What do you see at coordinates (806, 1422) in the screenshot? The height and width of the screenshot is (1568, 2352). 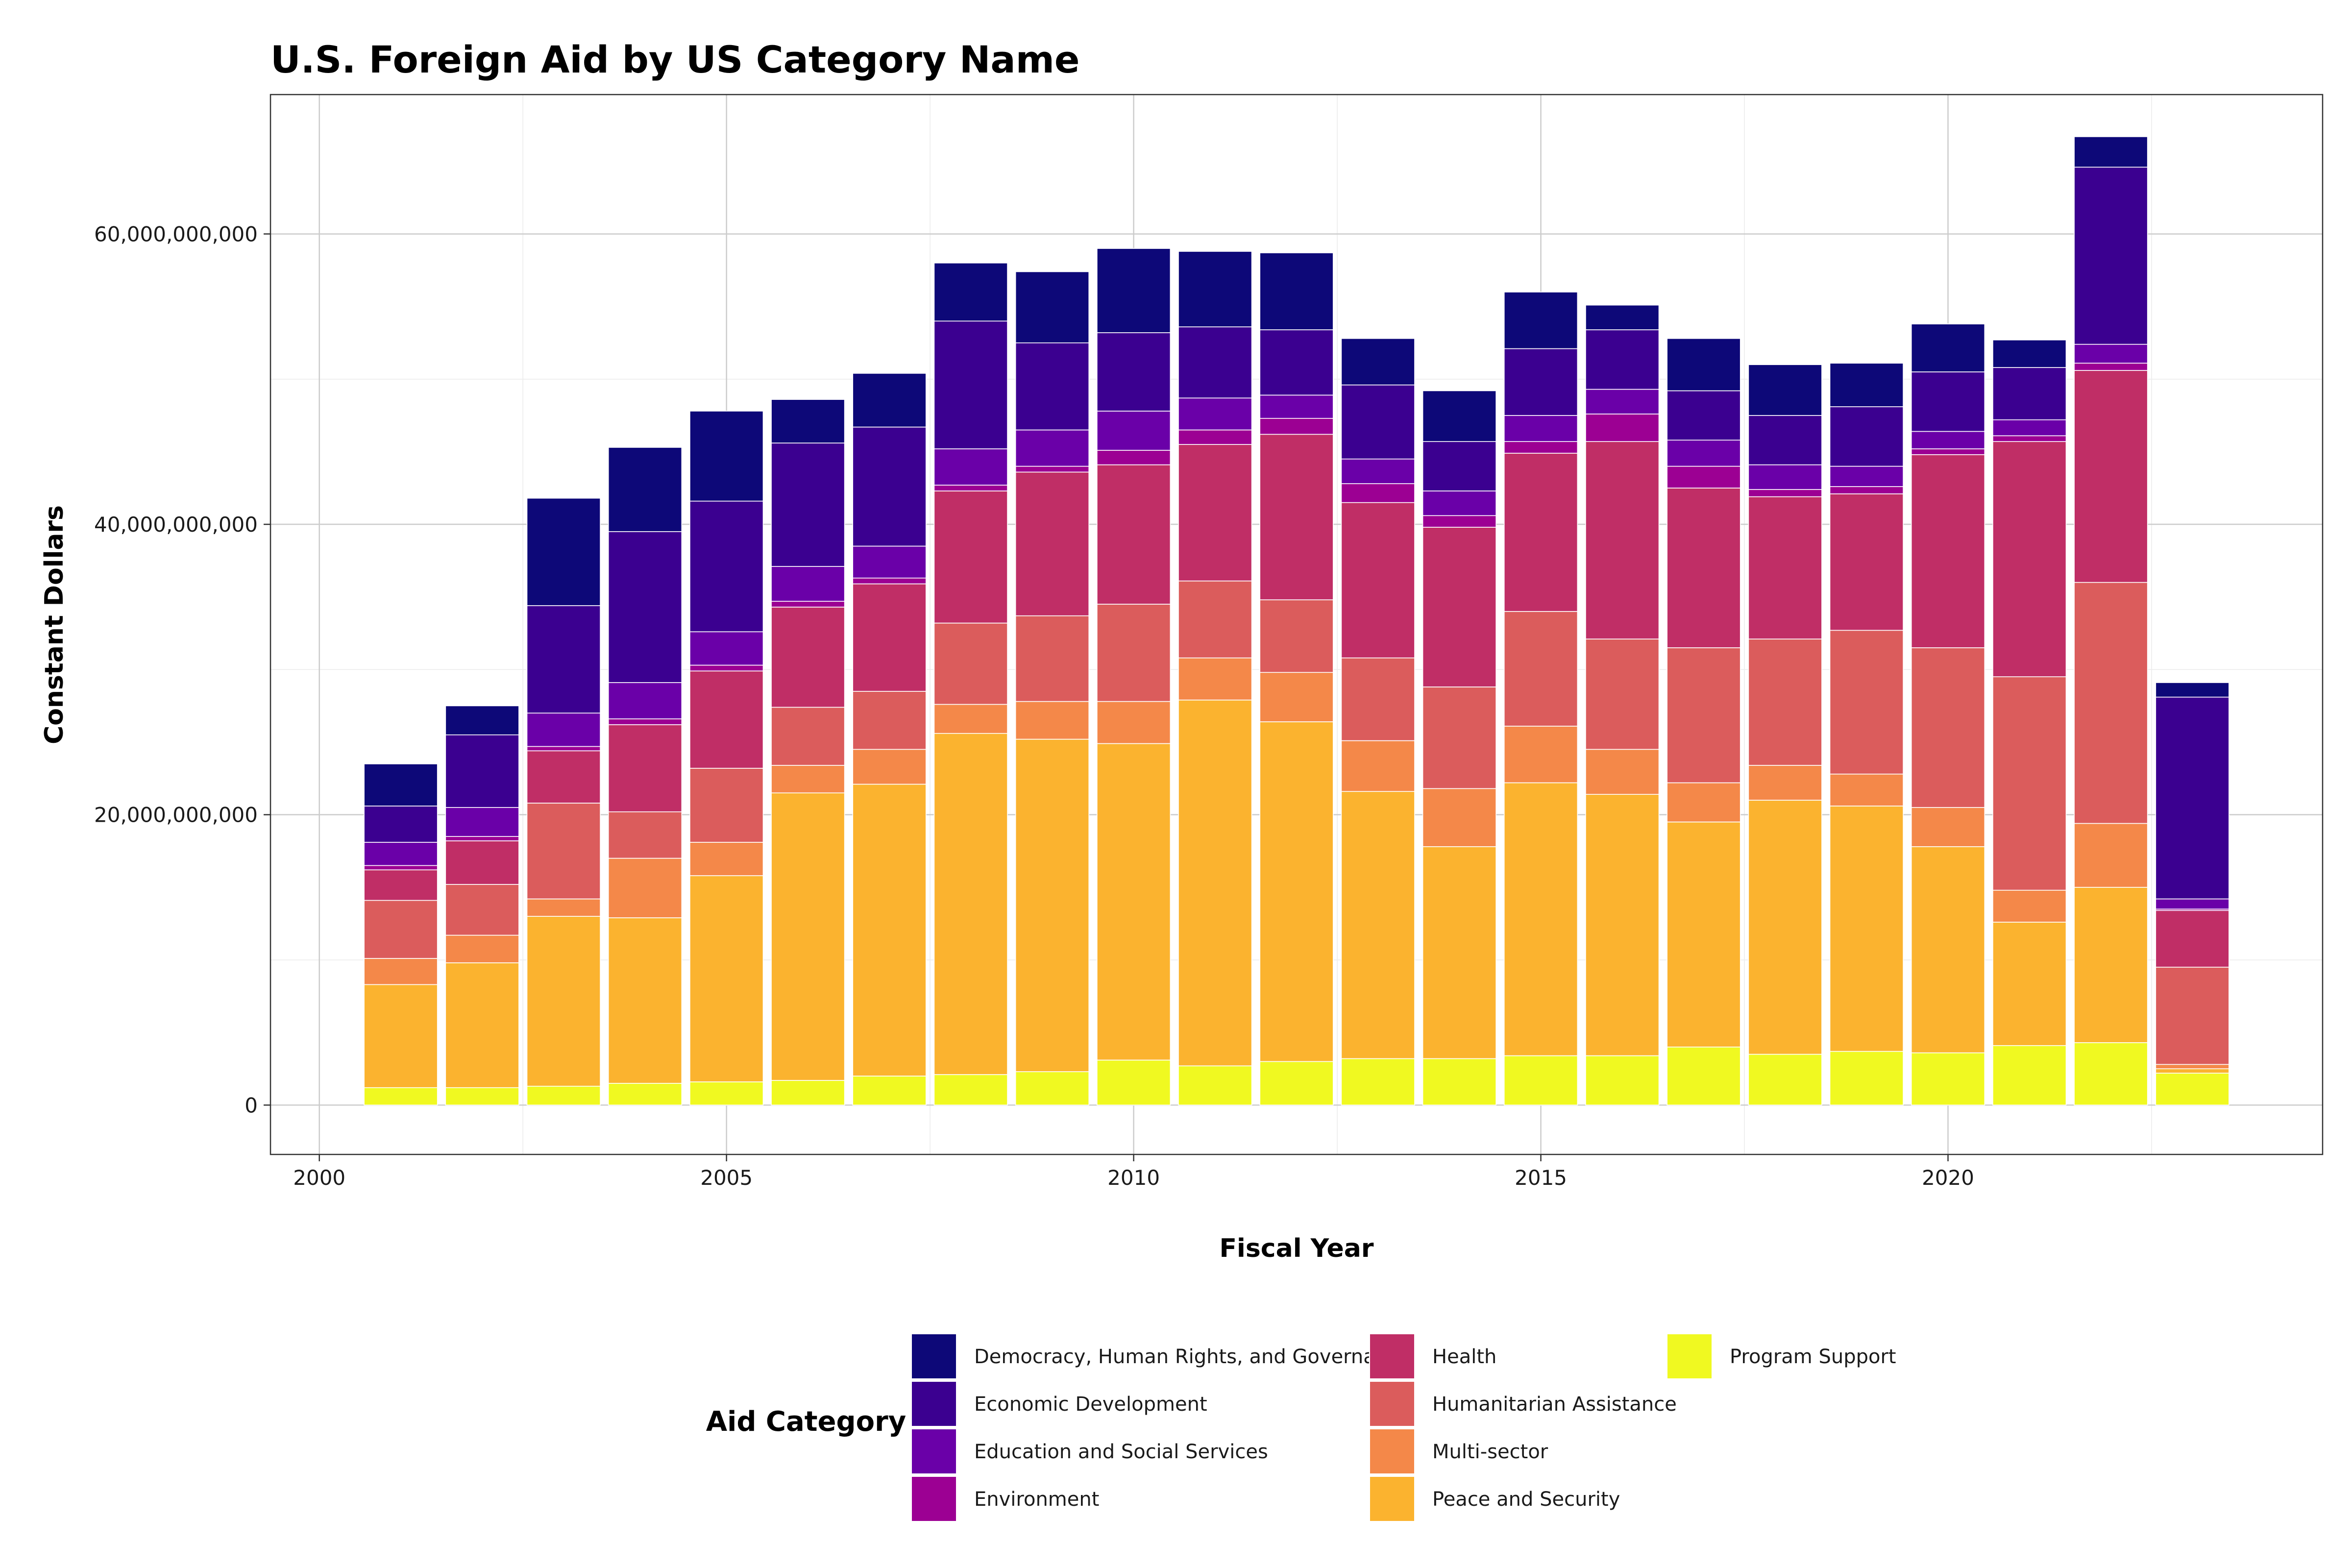 I see `legend-title: Aid Category` at bounding box center [806, 1422].